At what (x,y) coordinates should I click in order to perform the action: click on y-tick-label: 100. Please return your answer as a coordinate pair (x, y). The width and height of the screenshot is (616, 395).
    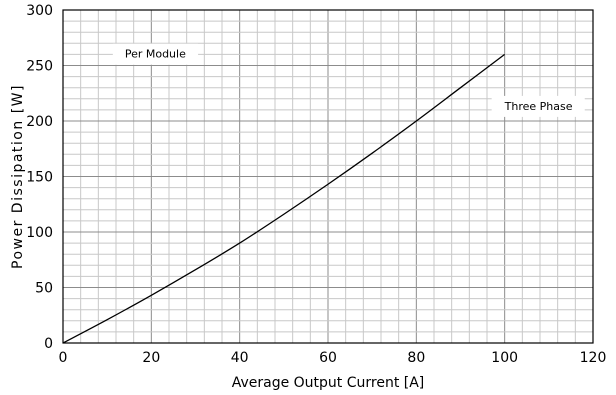
    Looking at the image, I should click on (39, 233).